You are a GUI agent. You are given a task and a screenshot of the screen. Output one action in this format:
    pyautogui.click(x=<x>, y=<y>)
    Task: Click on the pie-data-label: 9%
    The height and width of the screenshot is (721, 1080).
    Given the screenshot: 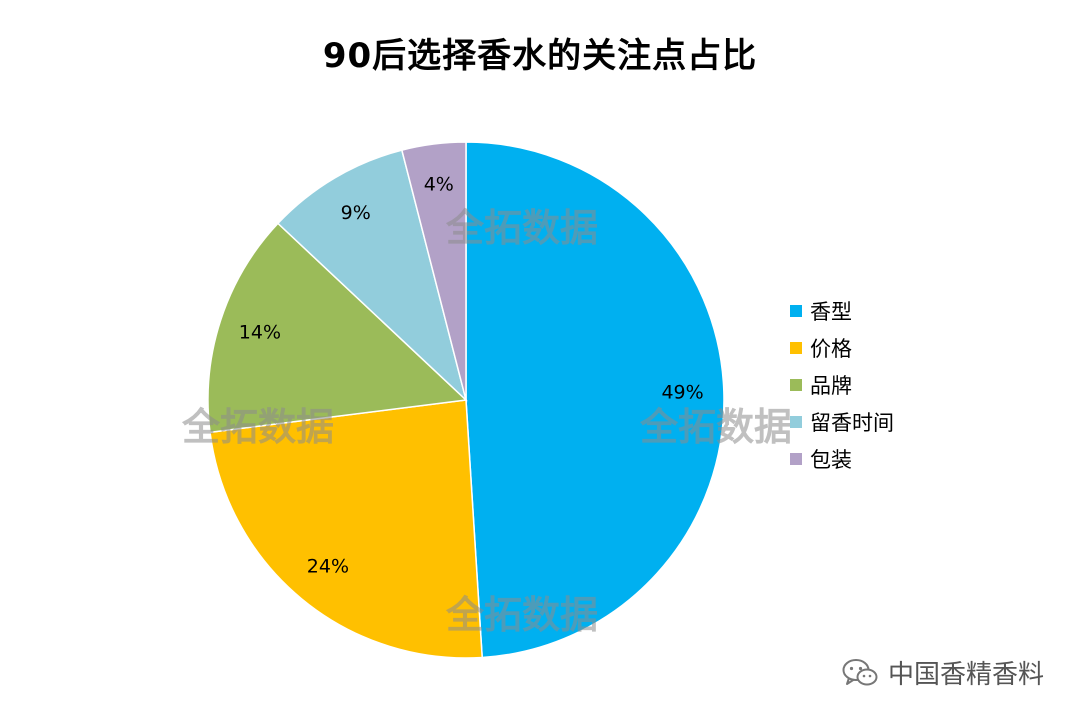 What is the action you would take?
    pyautogui.click(x=356, y=213)
    